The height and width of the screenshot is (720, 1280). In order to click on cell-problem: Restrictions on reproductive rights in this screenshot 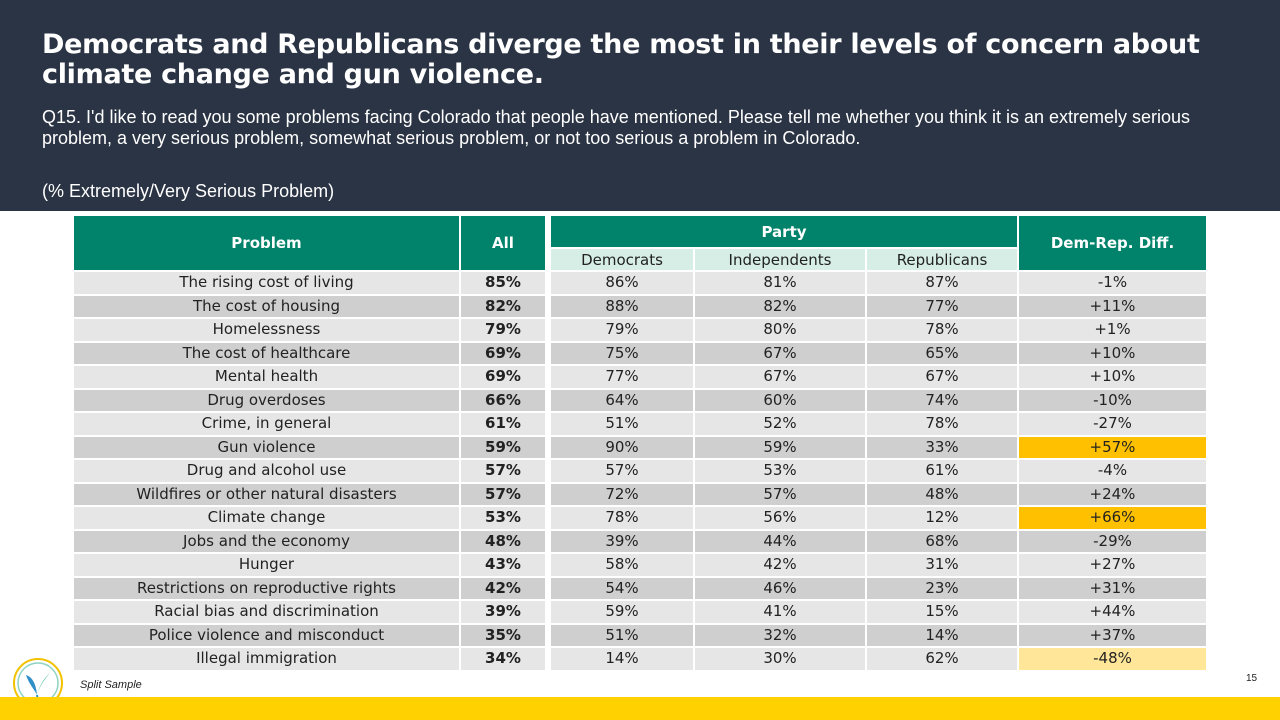, I will do `click(266, 588)`.